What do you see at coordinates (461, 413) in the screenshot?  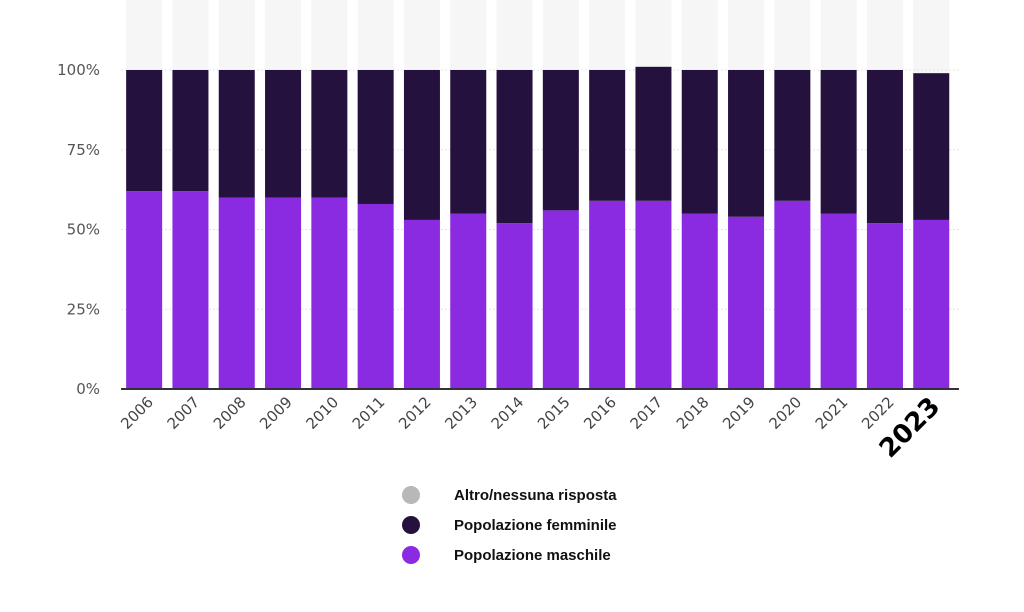 I see `x-tick-label: 2013` at bounding box center [461, 413].